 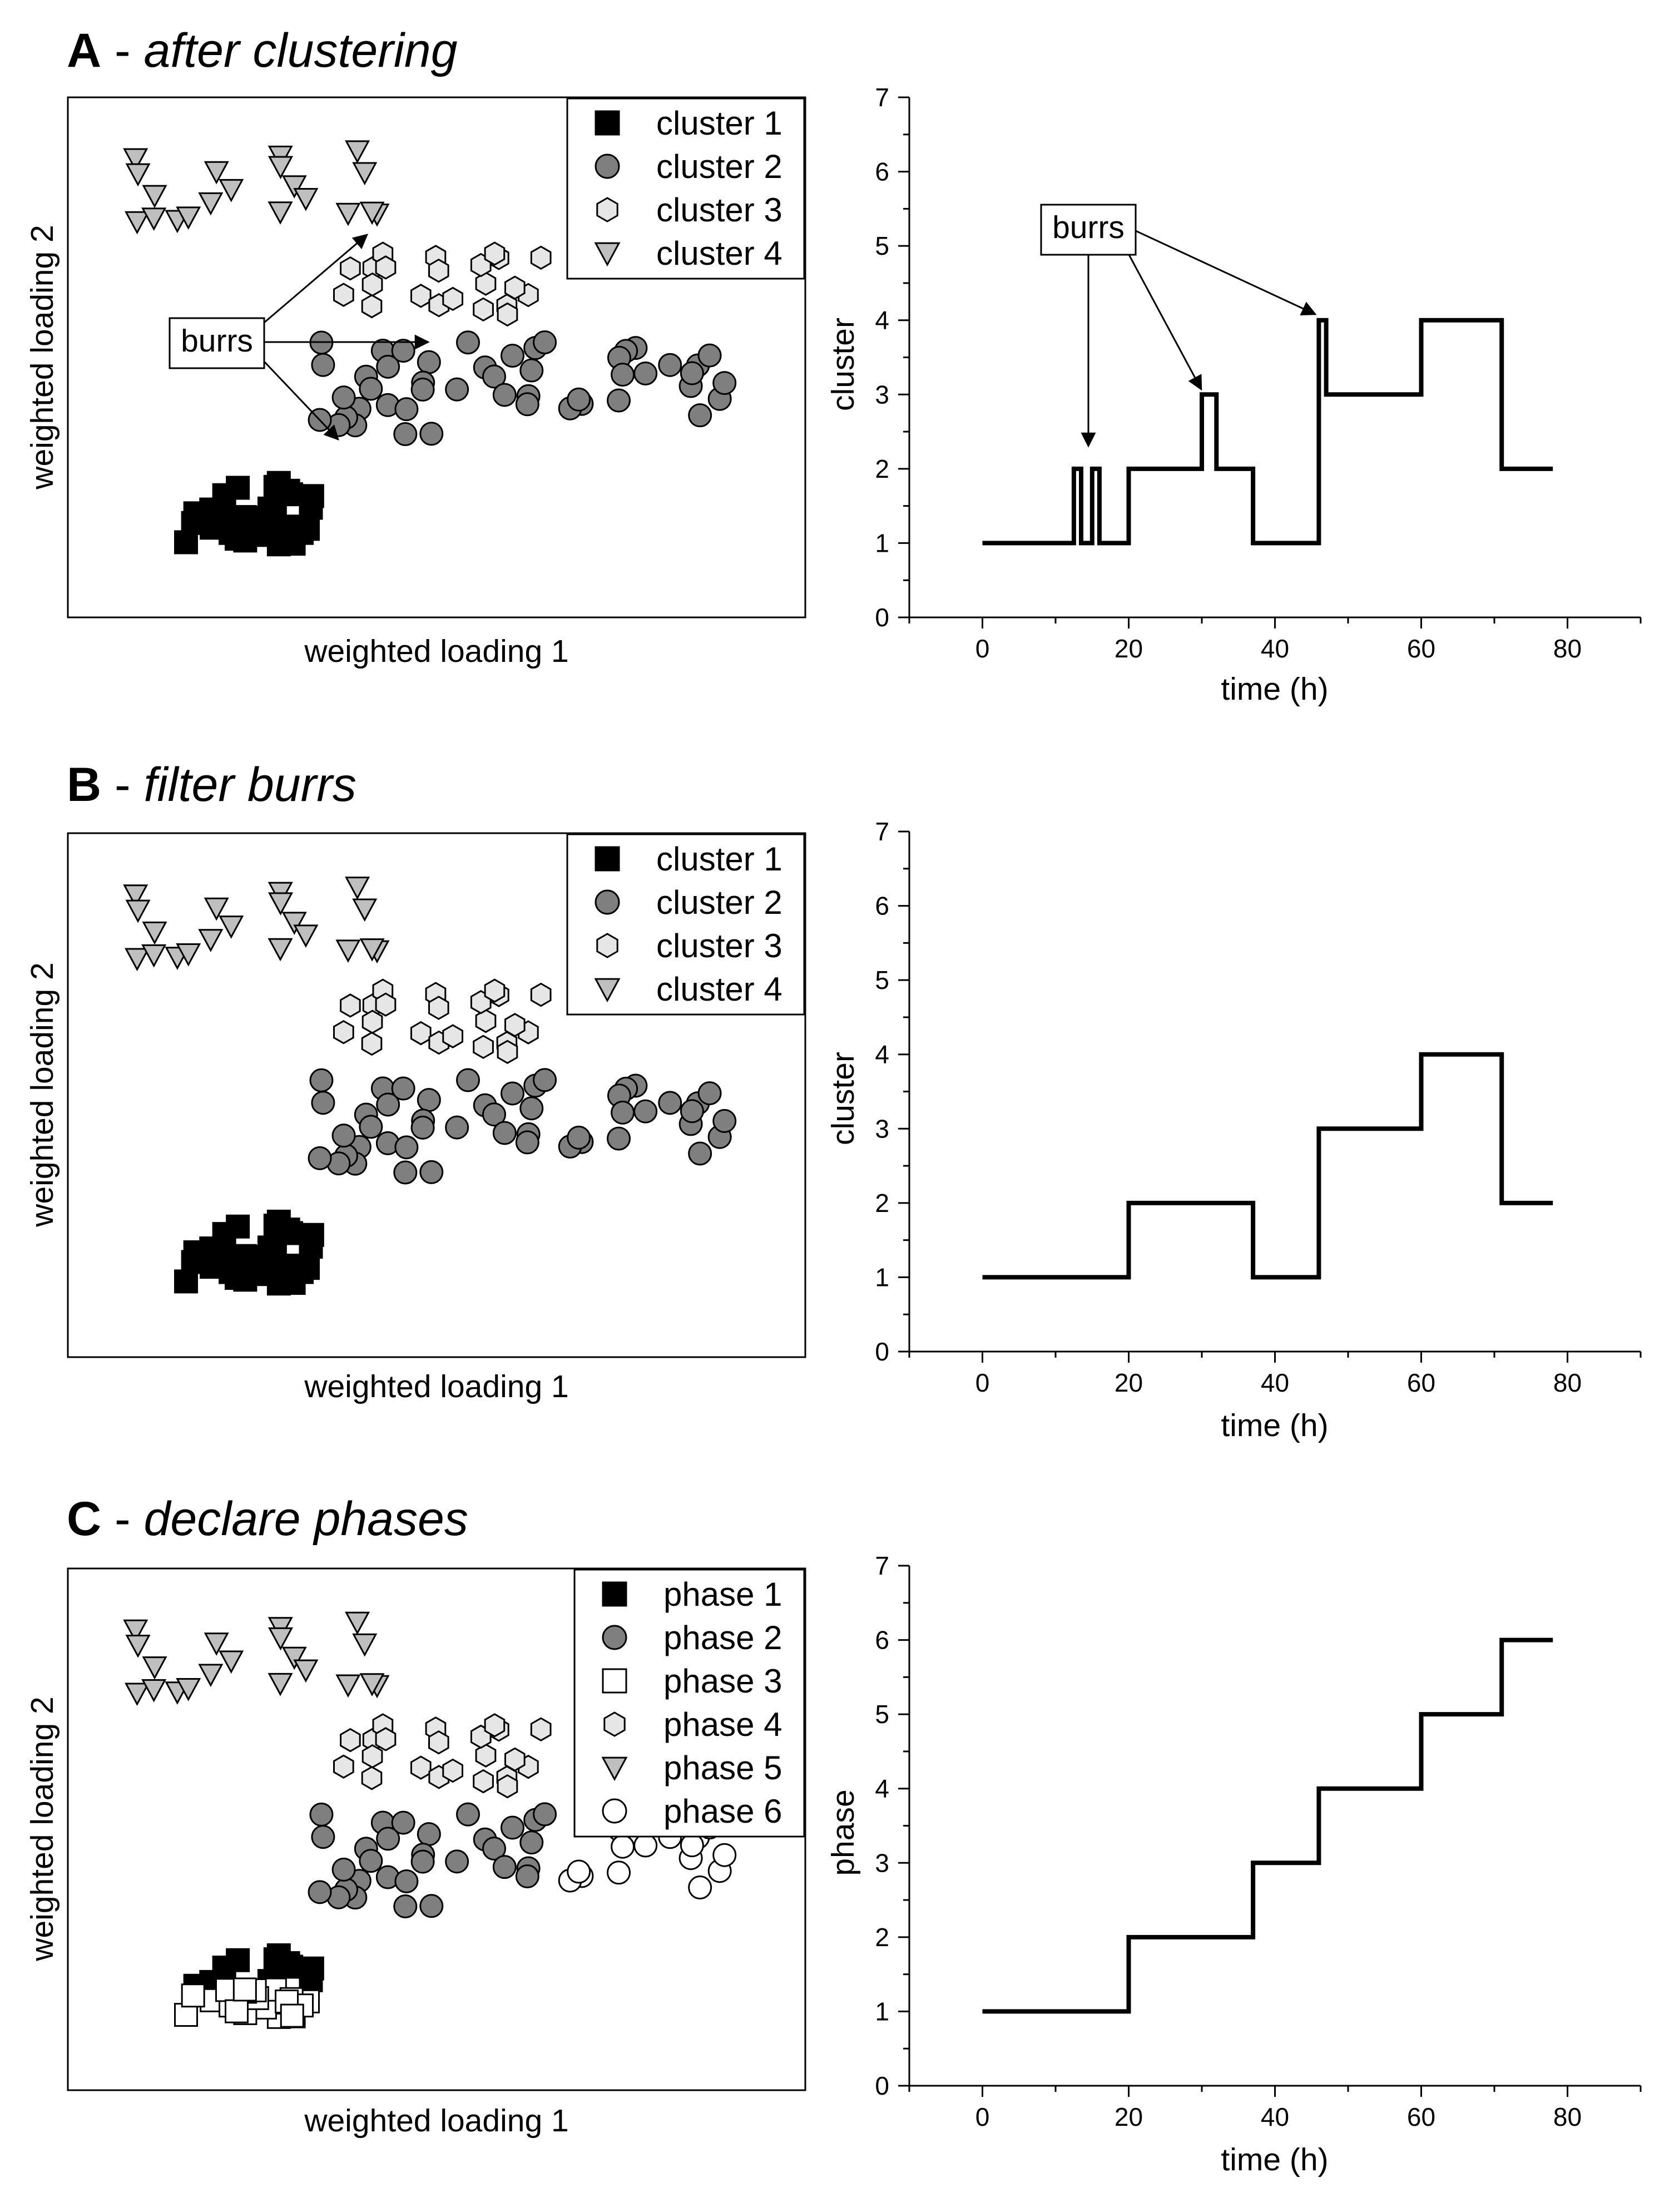 What do you see at coordinates (719, 123) in the screenshot?
I see `legend-label: cluster 1` at bounding box center [719, 123].